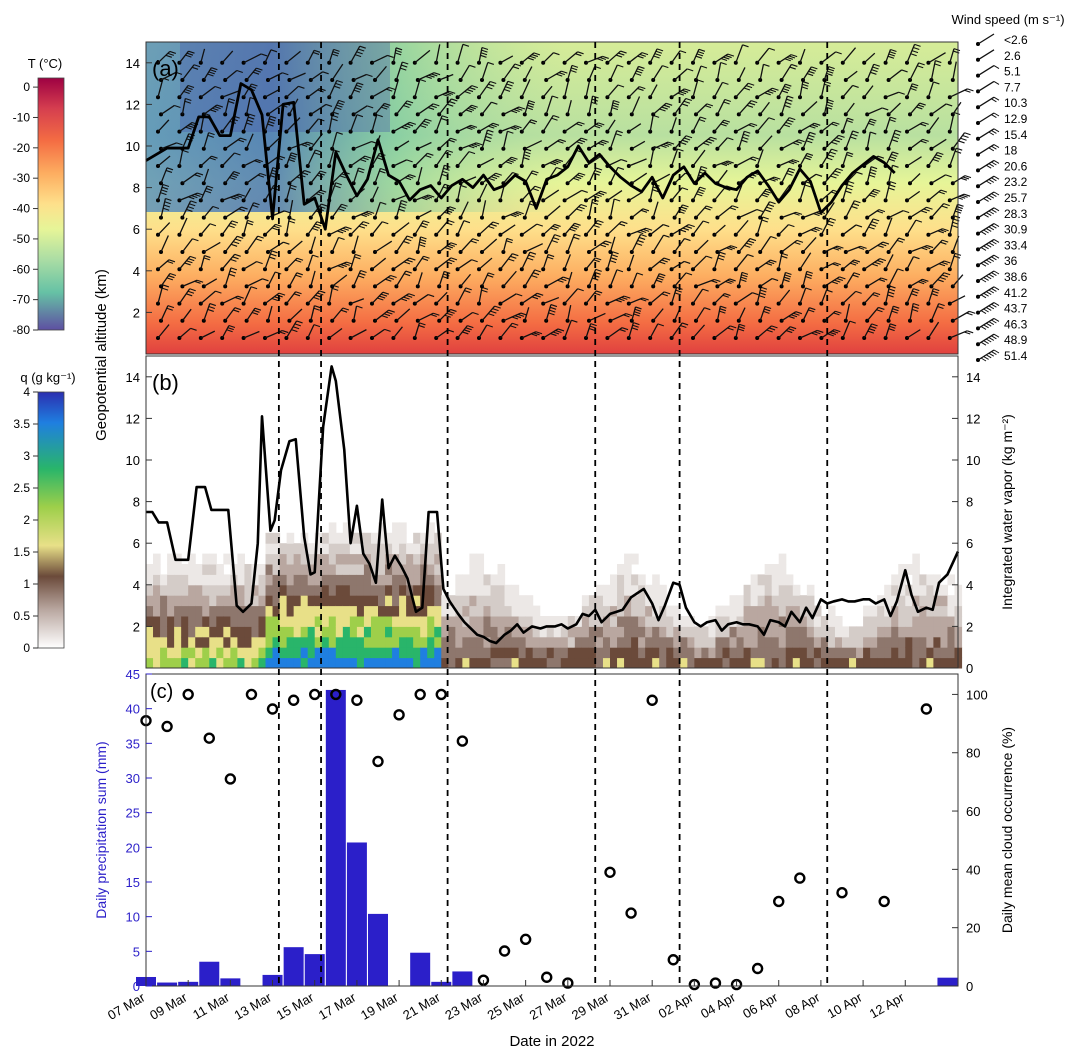 The height and width of the screenshot is (1053, 1074). What do you see at coordinates (335, 837) in the screenshot?
I see `precipitation-bar` at bounding box center [335, 837].